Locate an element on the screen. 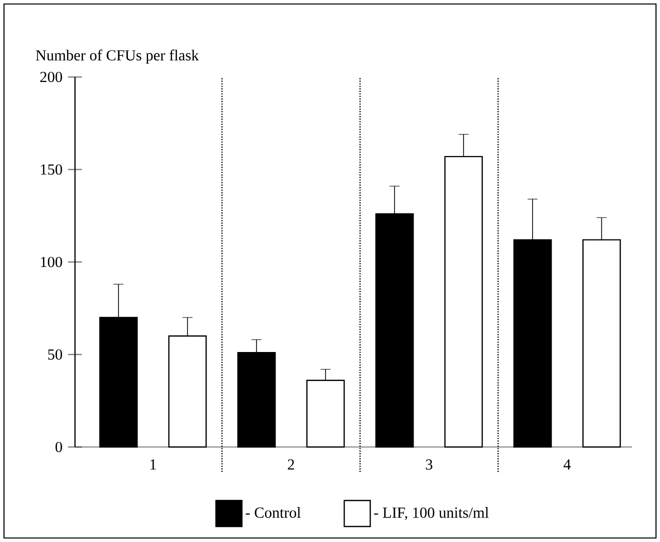  y-tick-label: 100 is located at coordinates (51, 262).